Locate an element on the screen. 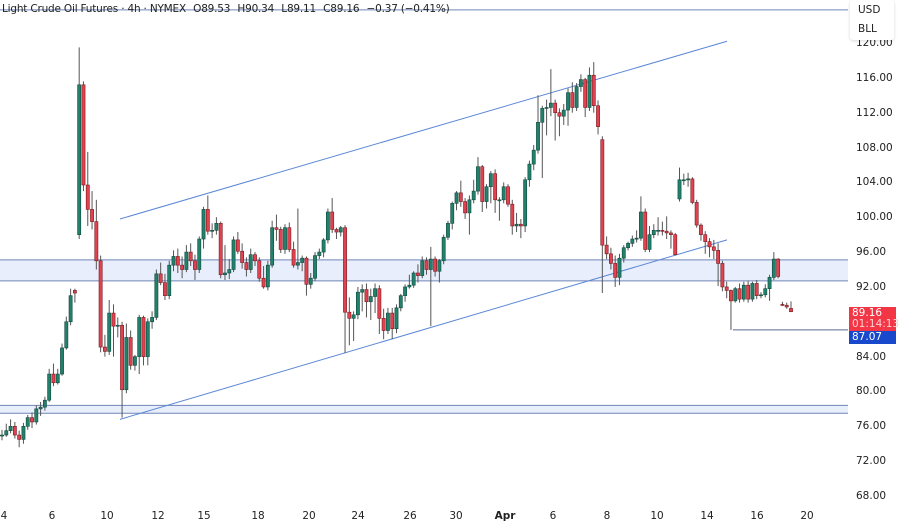 The height and width of the screenshot is (526, 900). currency-label: USD is located at coordinates (869, 10).